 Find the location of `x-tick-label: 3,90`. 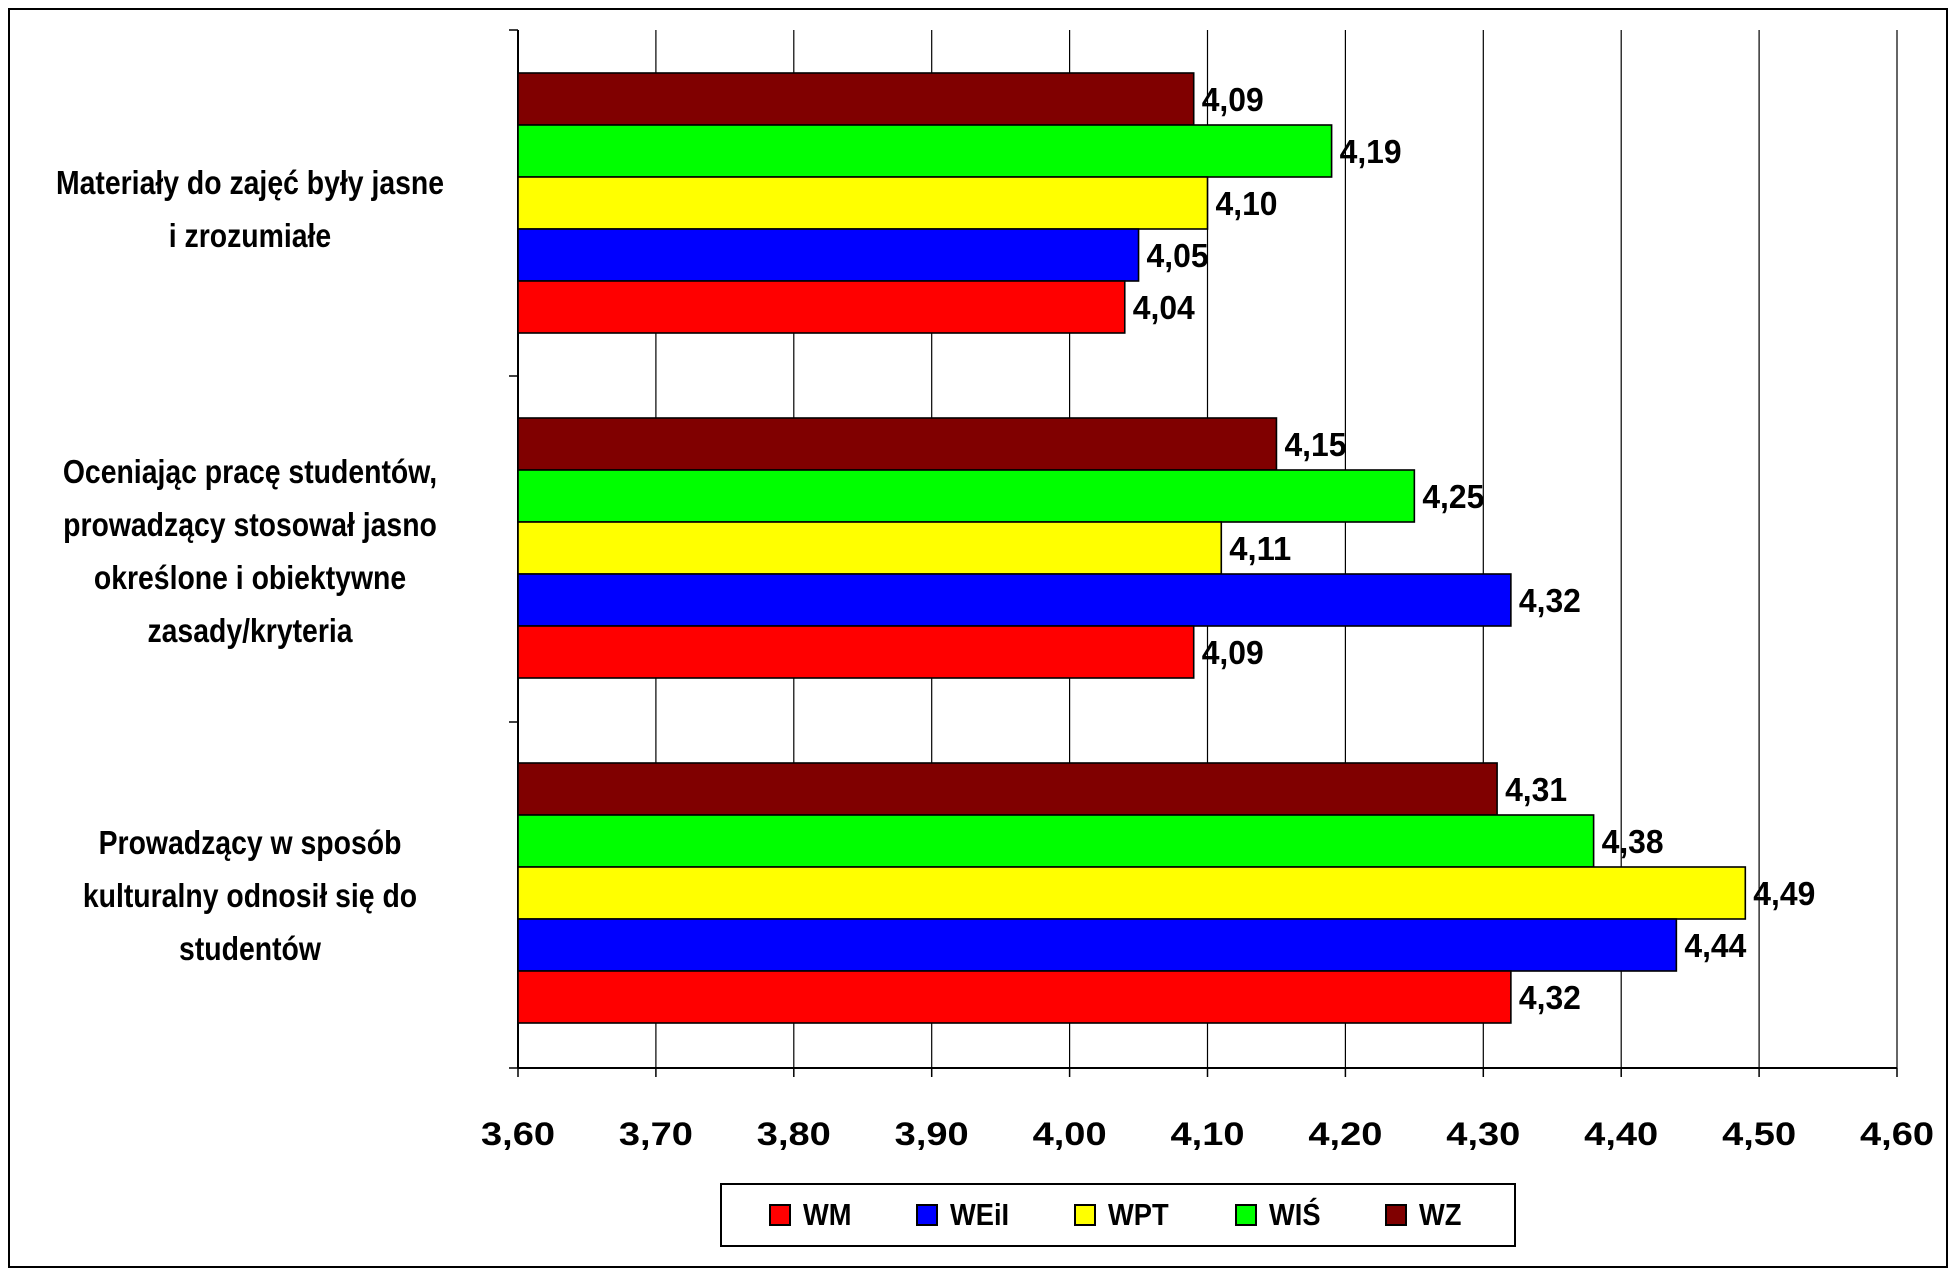

x-tick-label: 3,90 is located at coordinates (932, 1134).